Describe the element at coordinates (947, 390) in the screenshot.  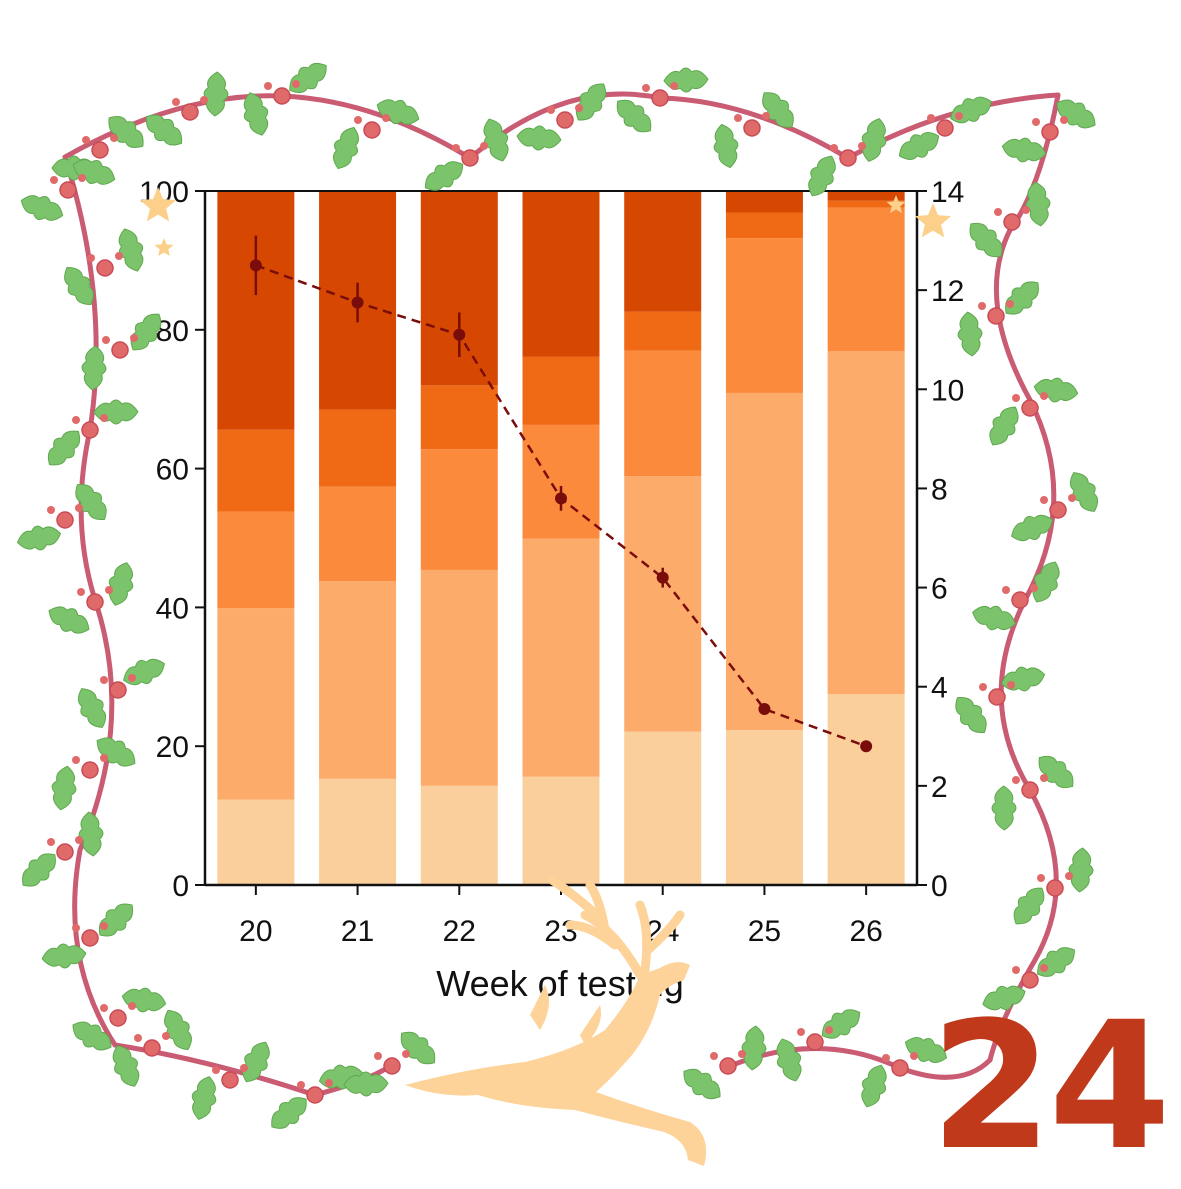
I see `y2-tick-label: 10` at that location.